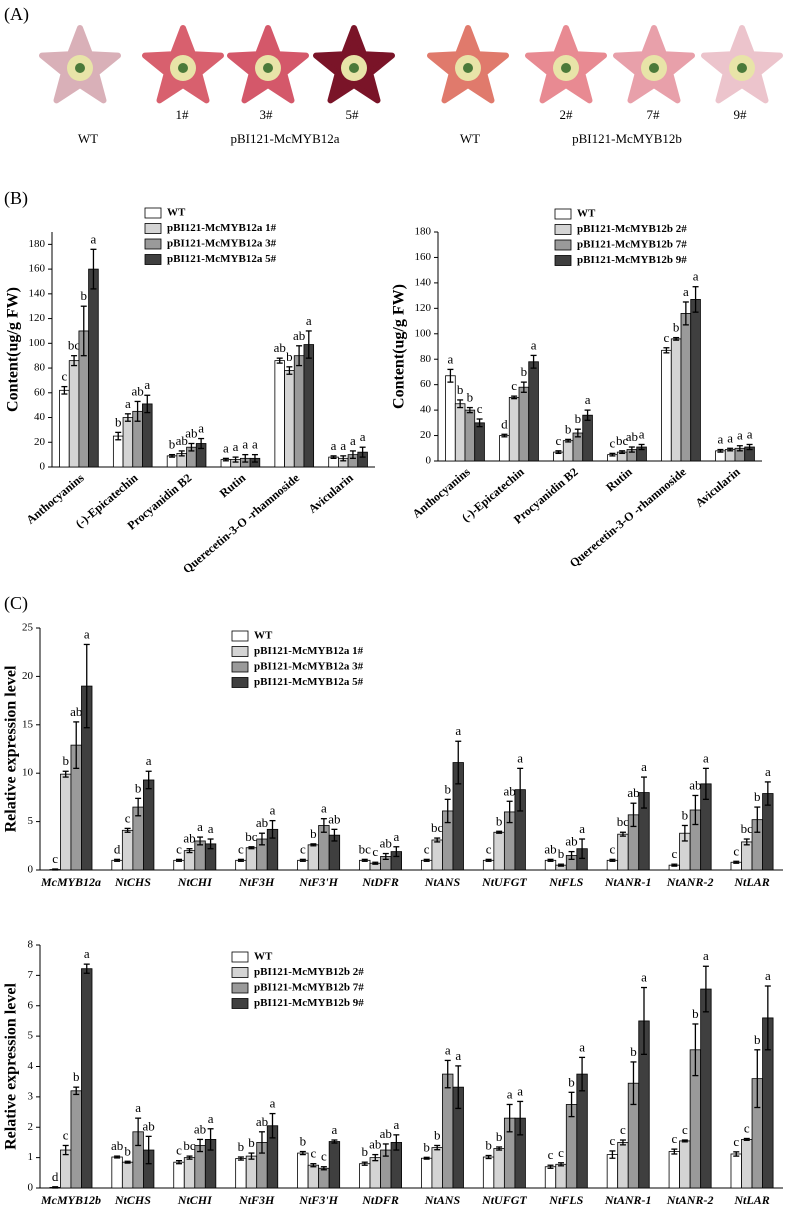 This screenshot has height=1209, width=787. I want to click on y-axis-label: Relative expression level, so click(11, 1066).